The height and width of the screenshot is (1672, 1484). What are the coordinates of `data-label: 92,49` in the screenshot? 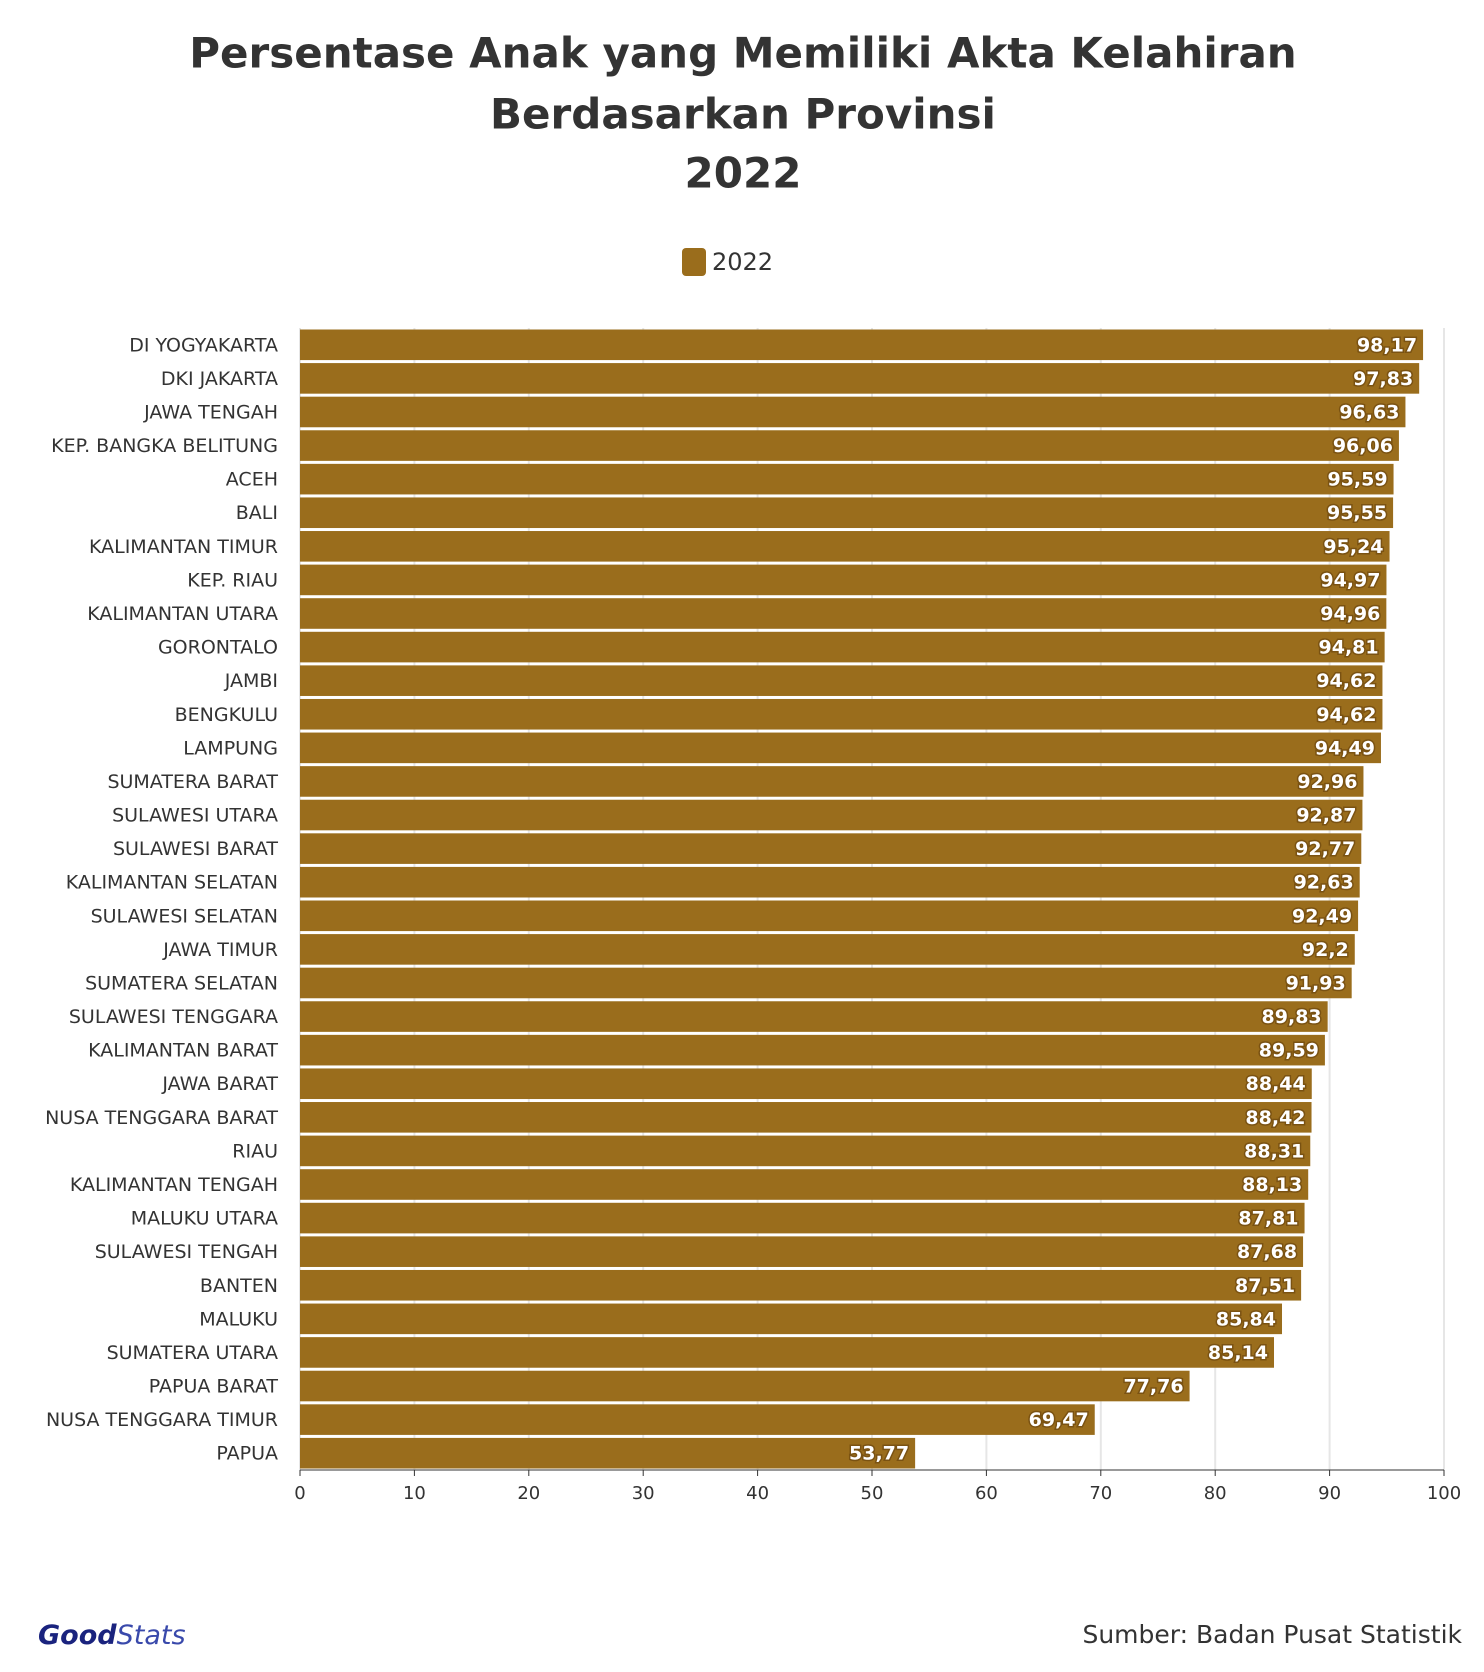 It's located at (1322, 916).